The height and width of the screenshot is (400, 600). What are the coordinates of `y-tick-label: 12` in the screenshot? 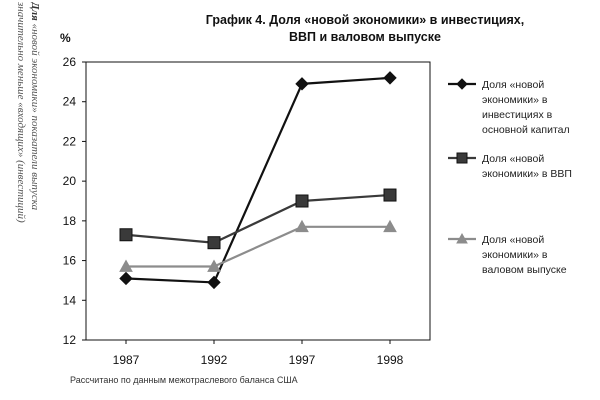 It's located at (70, 340).